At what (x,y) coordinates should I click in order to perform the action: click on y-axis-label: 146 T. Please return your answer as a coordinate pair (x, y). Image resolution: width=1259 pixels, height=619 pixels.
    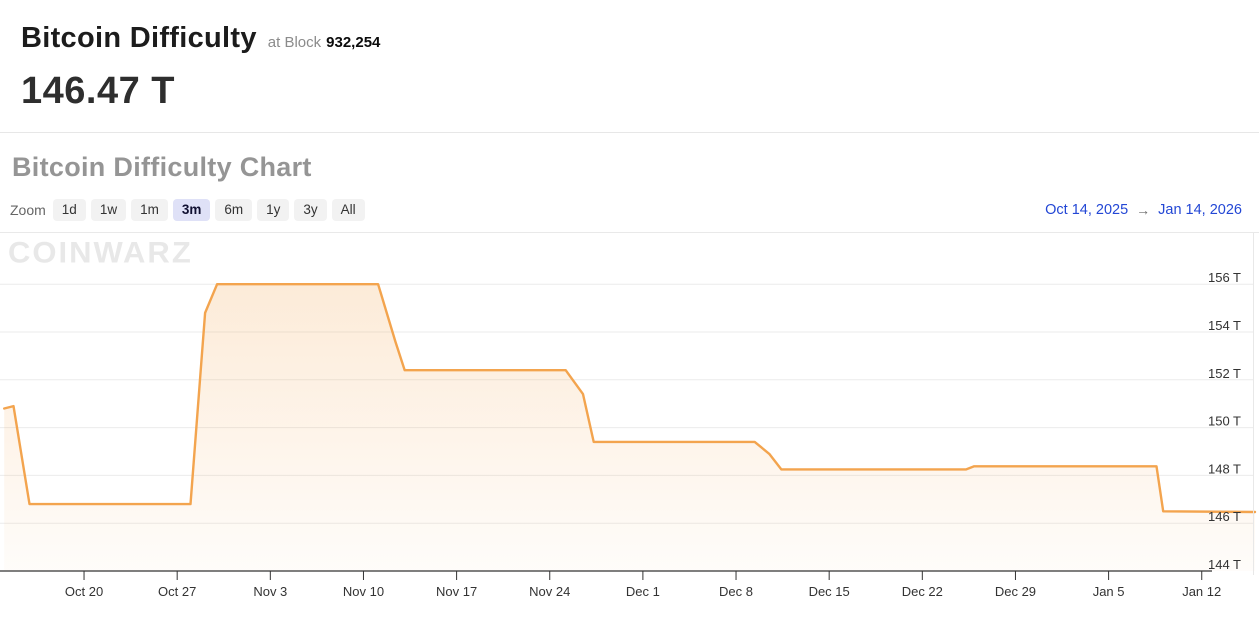
    Looking at the image, I should click on (1224, 516).